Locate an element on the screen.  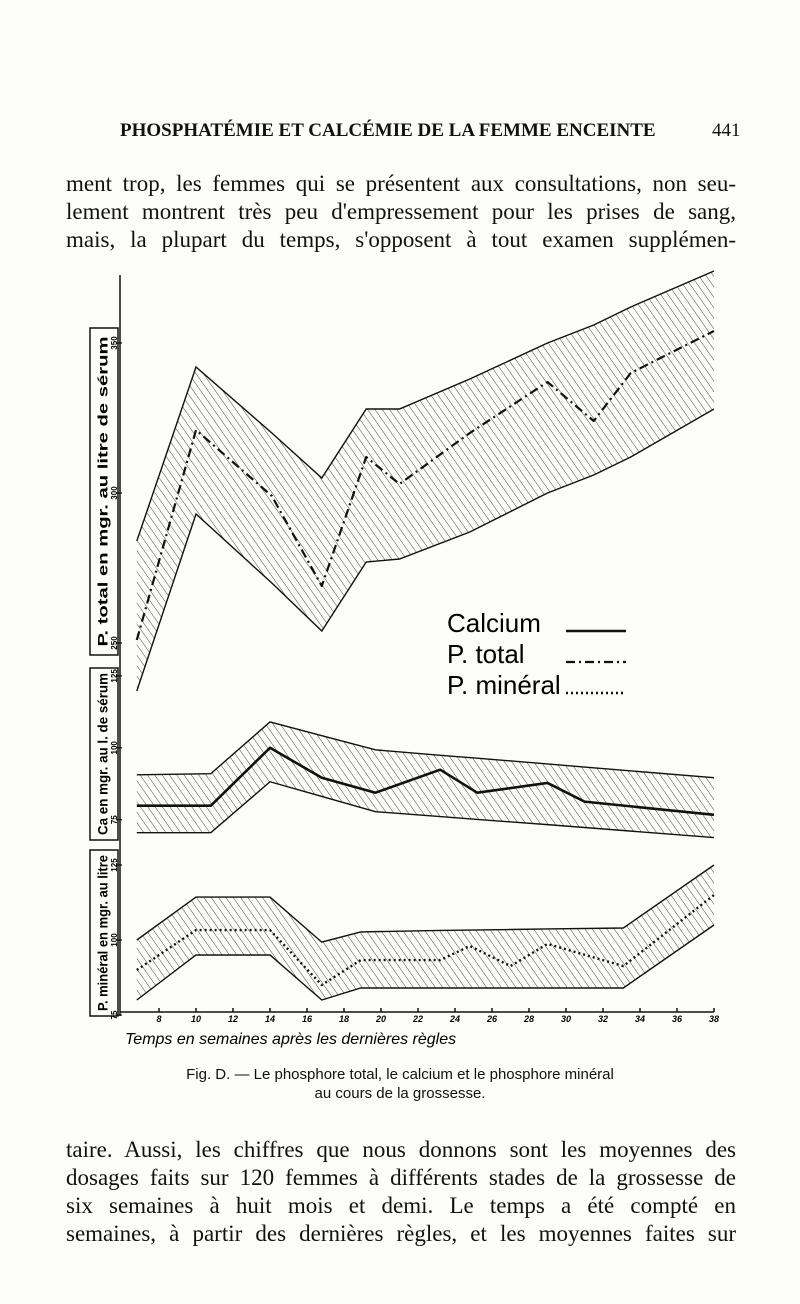
x-tick-label: 32 is located at coordinates (603, 1019).